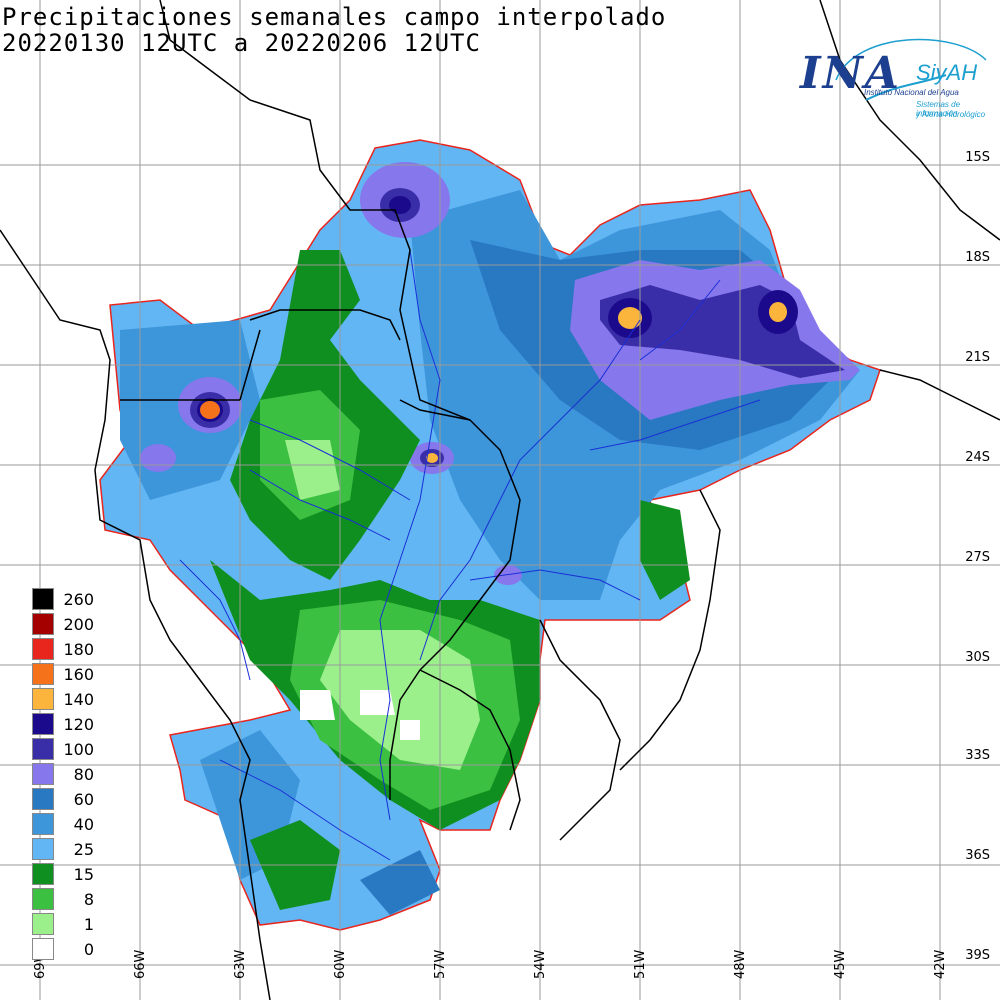 Image resolution: width=1000 pixels, height=1000 pixels. What do you see at coordinates (947, 72) in the screenshot?
I see `logo-siyah-text: SiyAH` at bounding box center [947, 72].